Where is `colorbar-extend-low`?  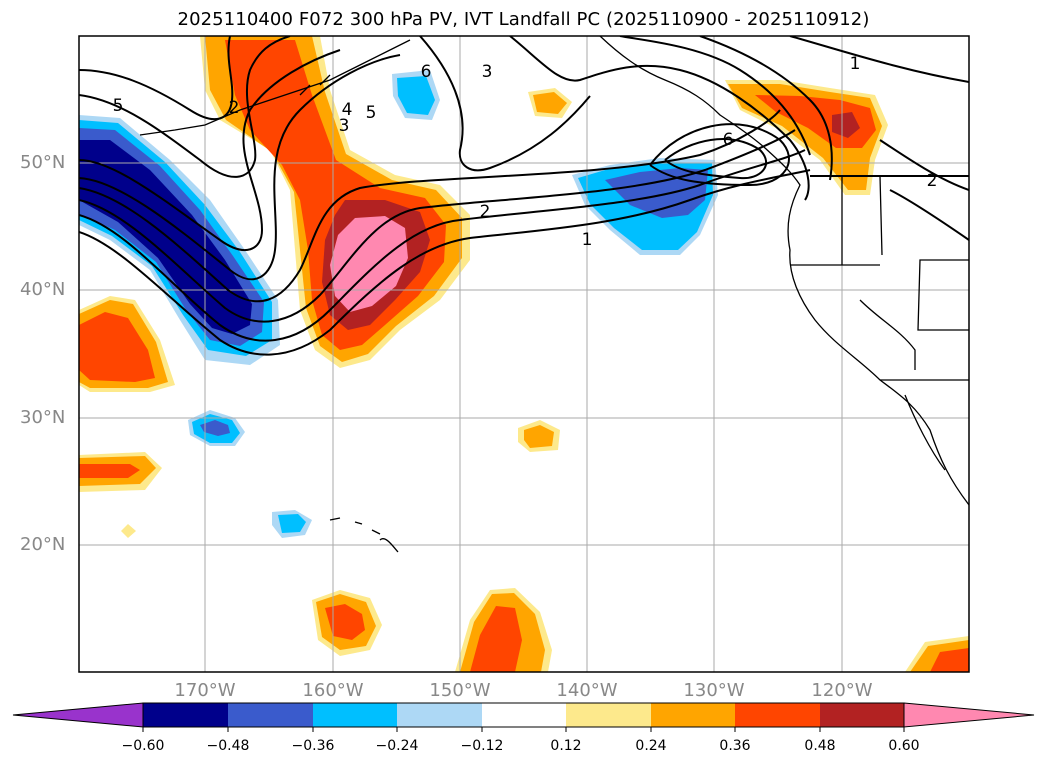
colorbar-extend-low is located at coordinates (78, 715).